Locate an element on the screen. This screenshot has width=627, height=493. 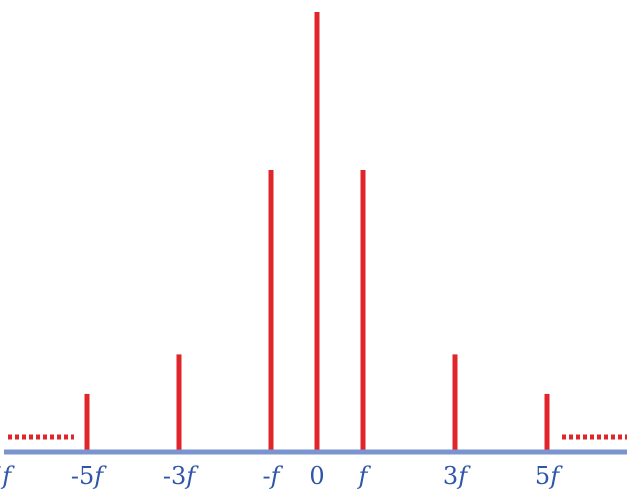
tick-label-0: 0 is located at coordinates (316, 476).